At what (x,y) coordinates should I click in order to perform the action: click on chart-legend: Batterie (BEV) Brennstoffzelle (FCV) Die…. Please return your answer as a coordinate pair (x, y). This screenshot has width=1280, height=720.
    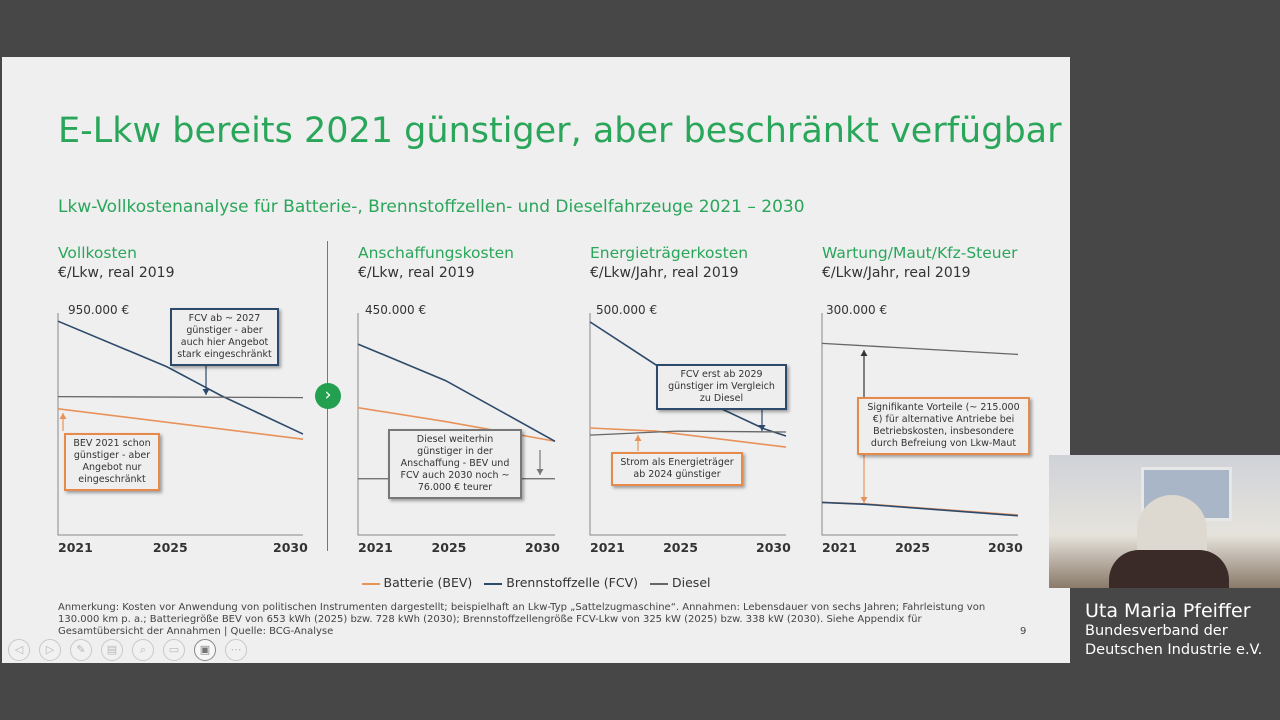
    Looking at the image, I should click on (536, 582).